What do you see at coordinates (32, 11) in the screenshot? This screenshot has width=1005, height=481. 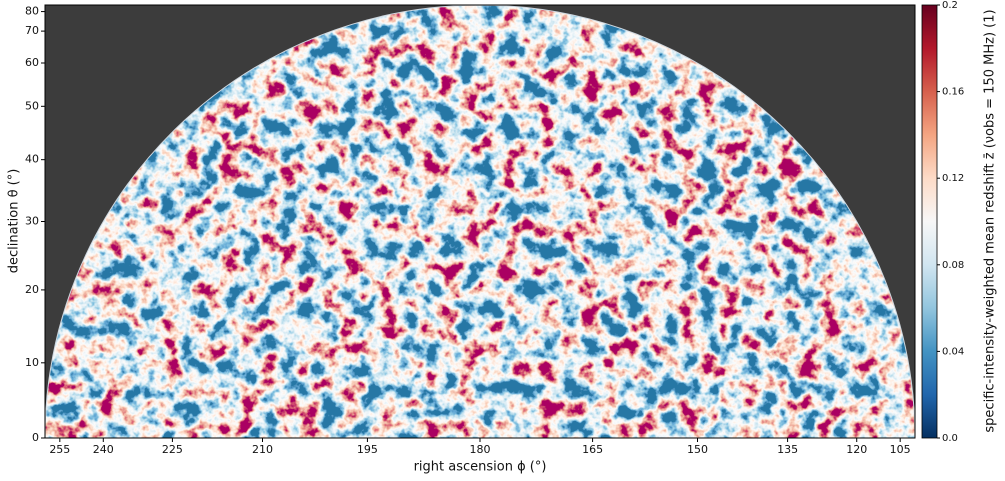 I see `y-tick-label: 80` at bounding box center [32, 11].